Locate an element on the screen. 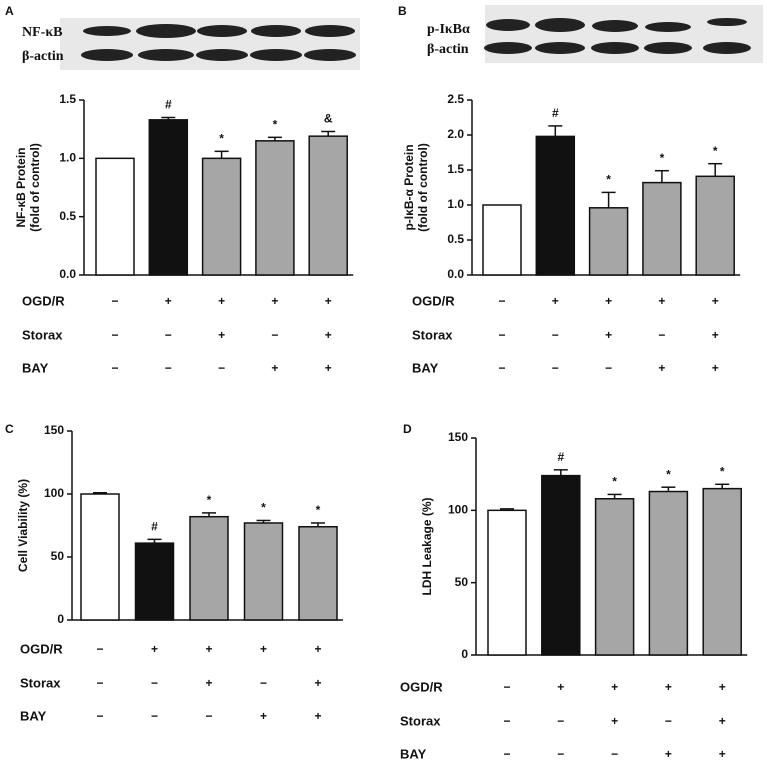 The image size is (767, 778). blot-label: NF-κB is located at coordinates (42, 32).